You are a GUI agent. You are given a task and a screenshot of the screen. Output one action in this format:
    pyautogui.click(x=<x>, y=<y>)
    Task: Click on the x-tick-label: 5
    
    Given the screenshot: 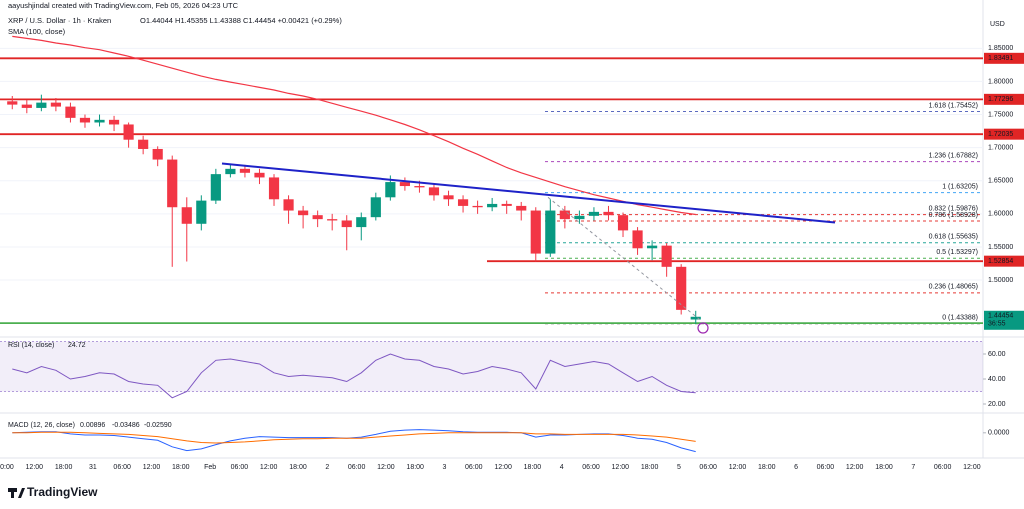 What is the action you would take?
    pyautogui.click(x=679, y=467)
    